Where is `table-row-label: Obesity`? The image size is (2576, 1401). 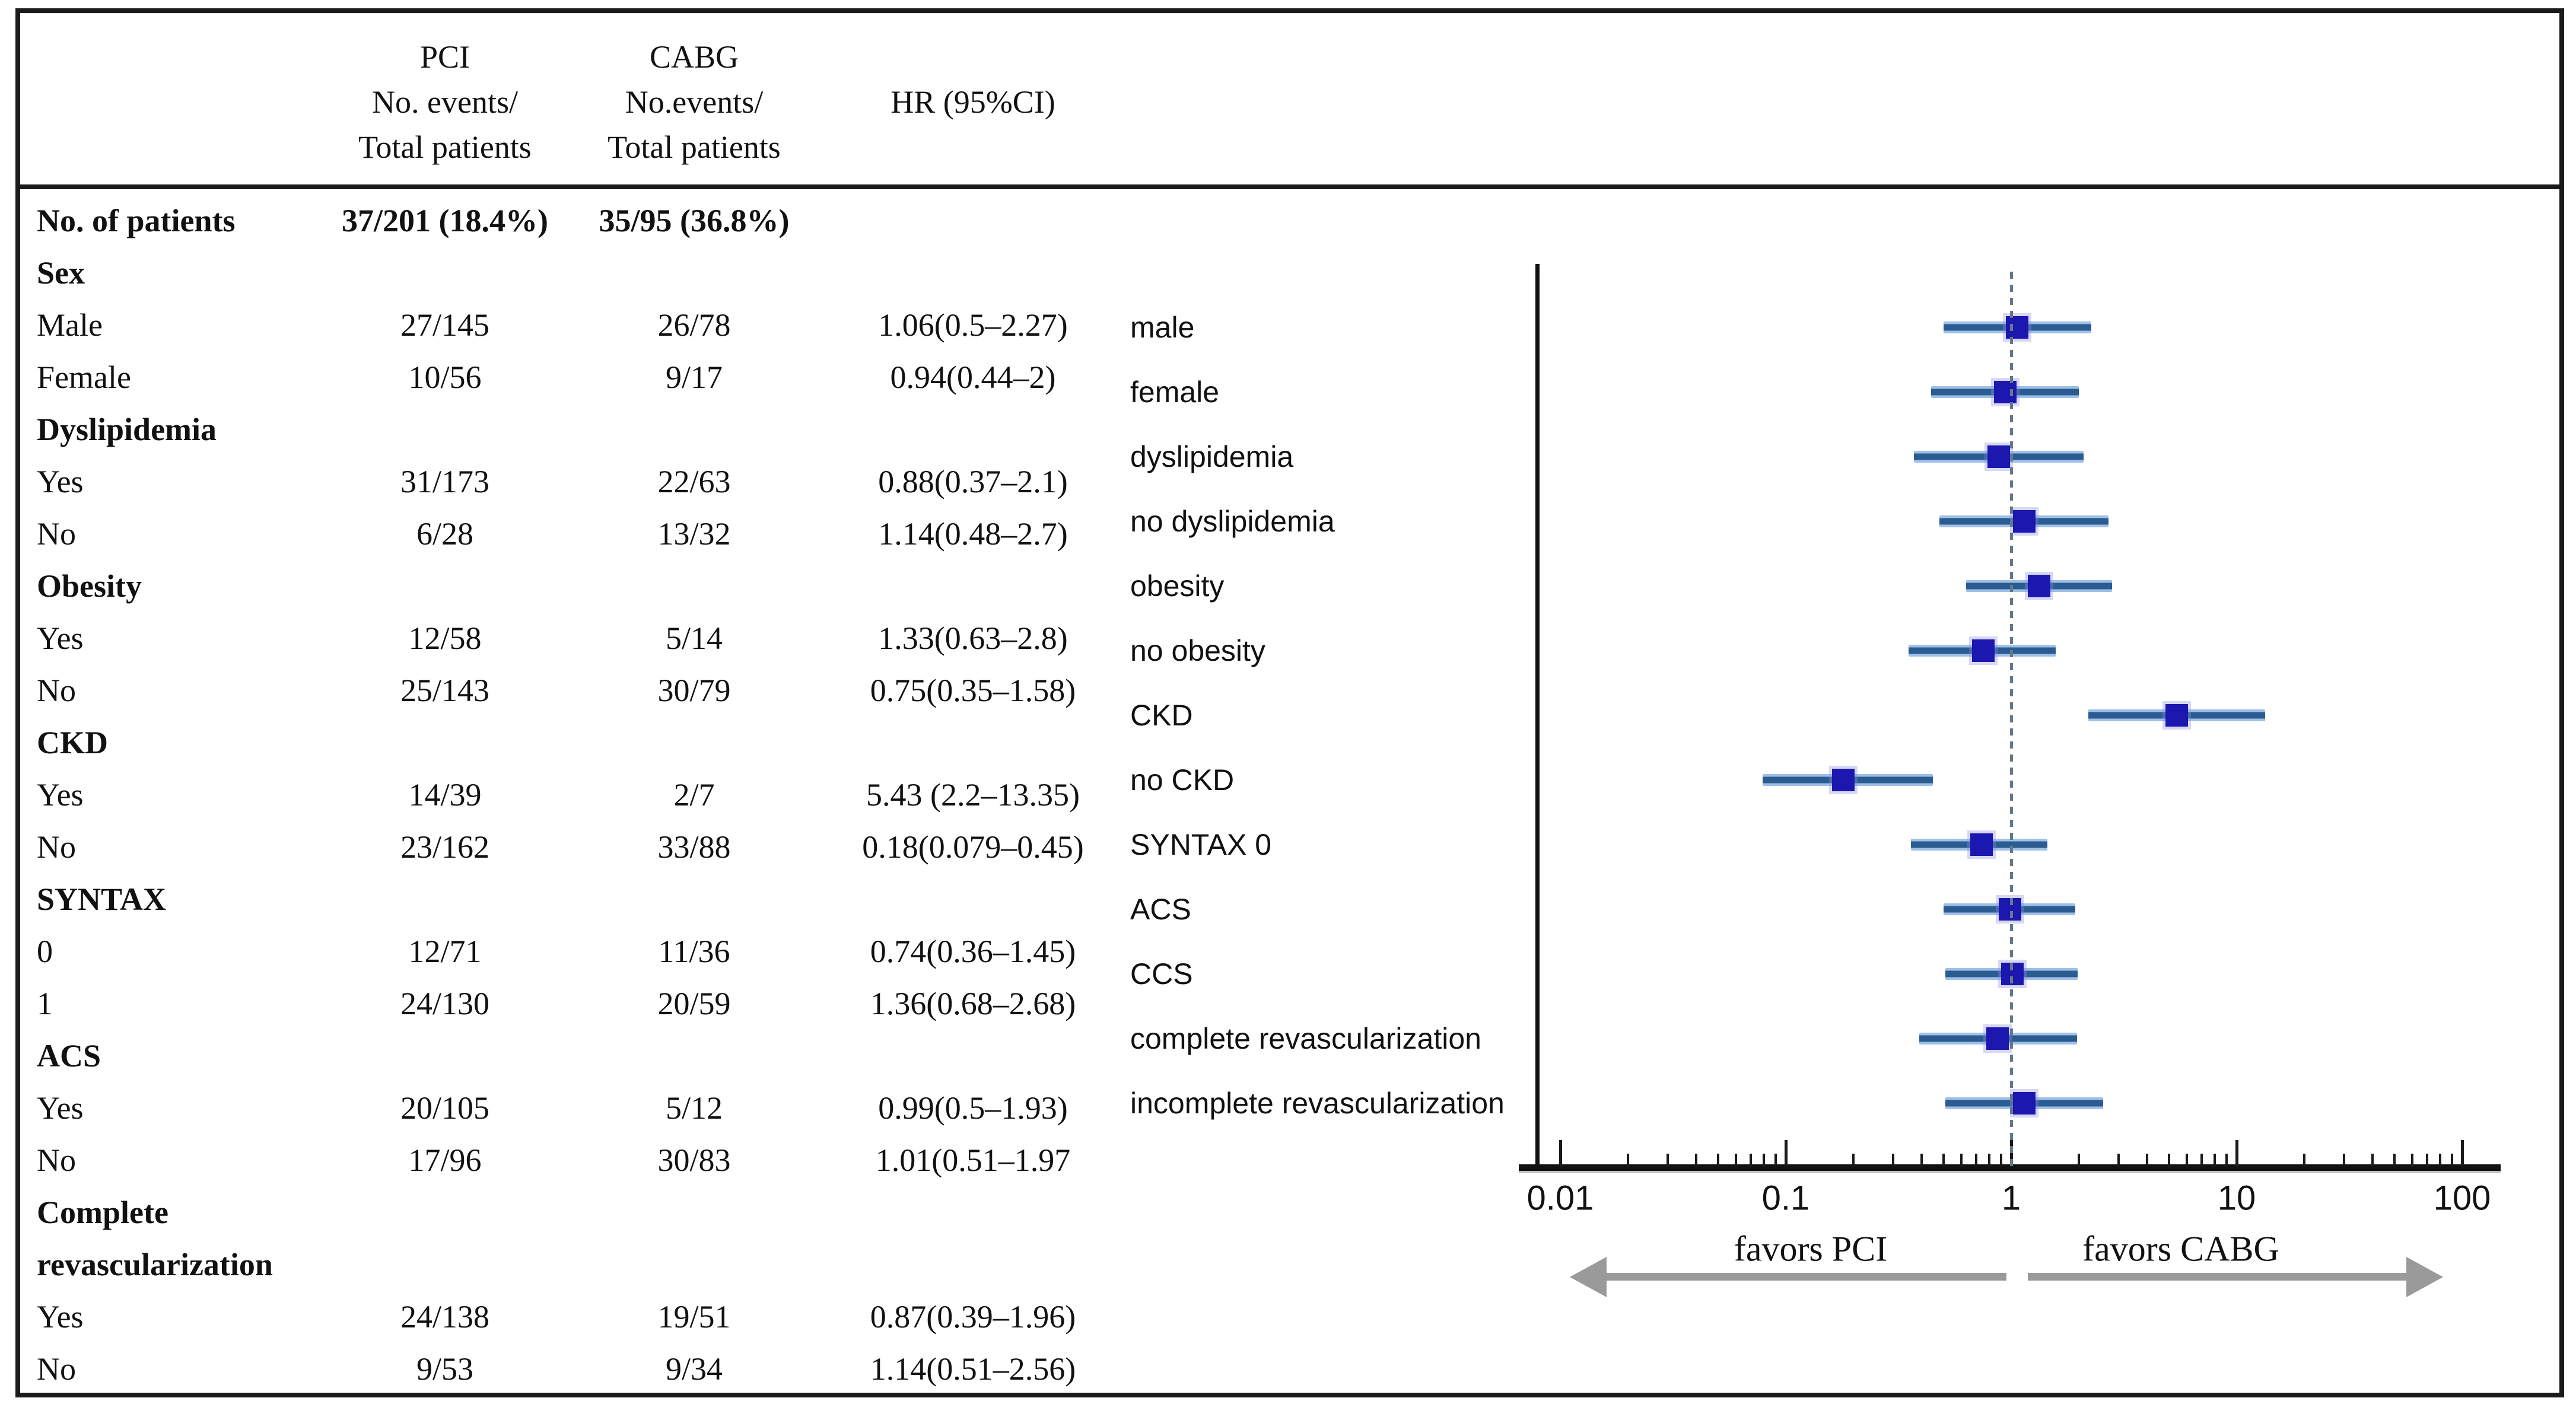
table-row-label: Obesity is located at coordinates (89, 586).